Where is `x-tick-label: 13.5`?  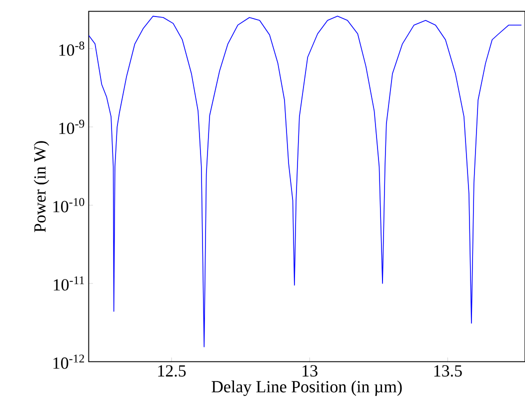
x-tick-label: 13.5 is located at coordinates (448, 371).